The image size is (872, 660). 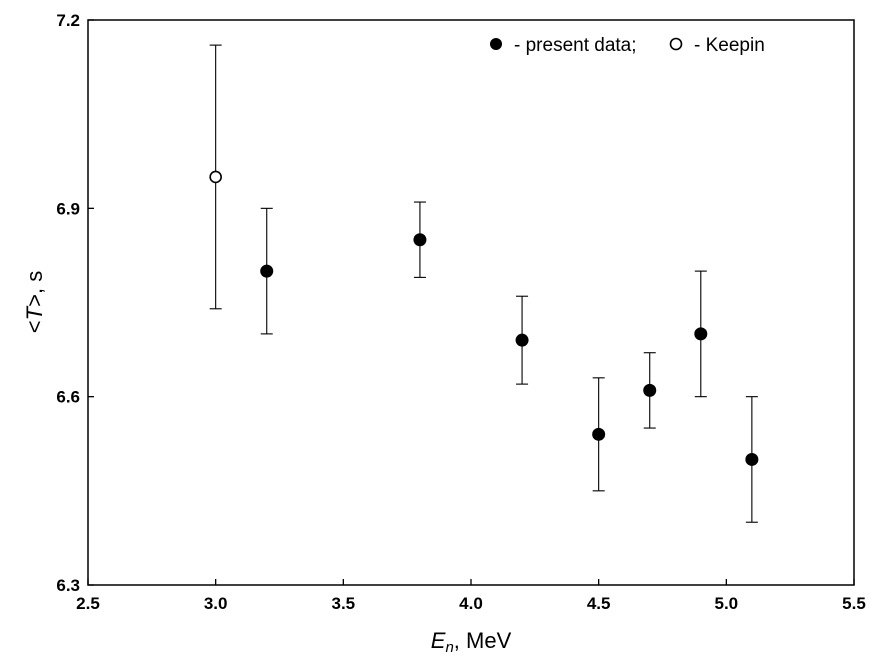 I want to click on x-tick-label: 5.5, so click(x=854, y=603).